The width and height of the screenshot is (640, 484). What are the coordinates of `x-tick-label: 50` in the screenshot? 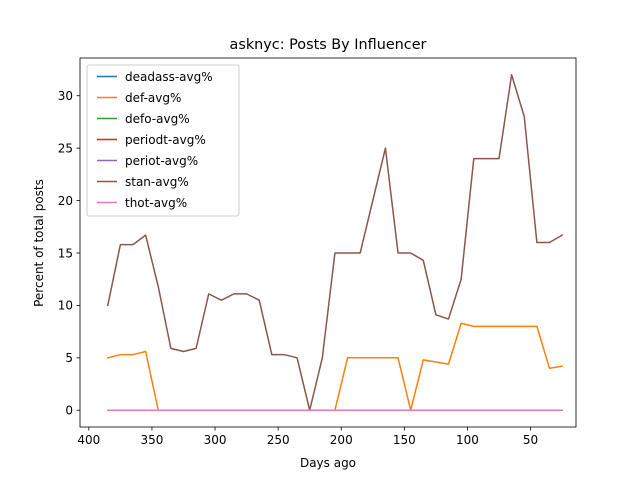 It's located at (530, 440).